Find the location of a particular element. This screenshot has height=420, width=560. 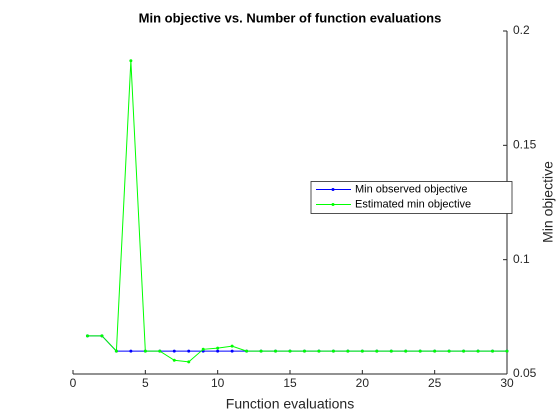

x-tick-label: 20 is located at coordinates (363, 383).